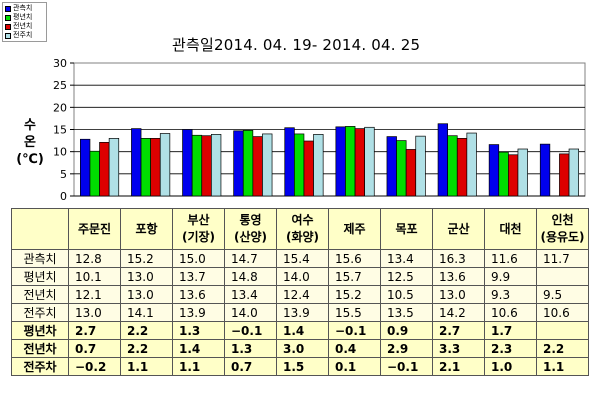 Image resolution: width=601 pixels, height=401 pixels. What do you see at coordinates (562, 220) in the screenshot?
I see `station-name: 인천` at bounding box center [562, 220].